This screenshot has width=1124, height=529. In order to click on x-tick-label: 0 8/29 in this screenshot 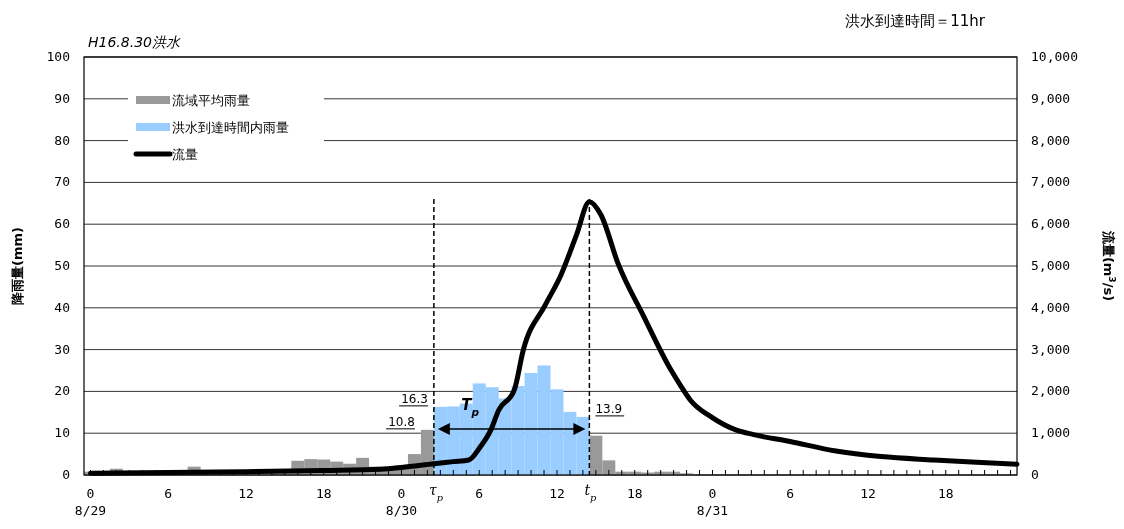, I will do `click(90, 502)`.